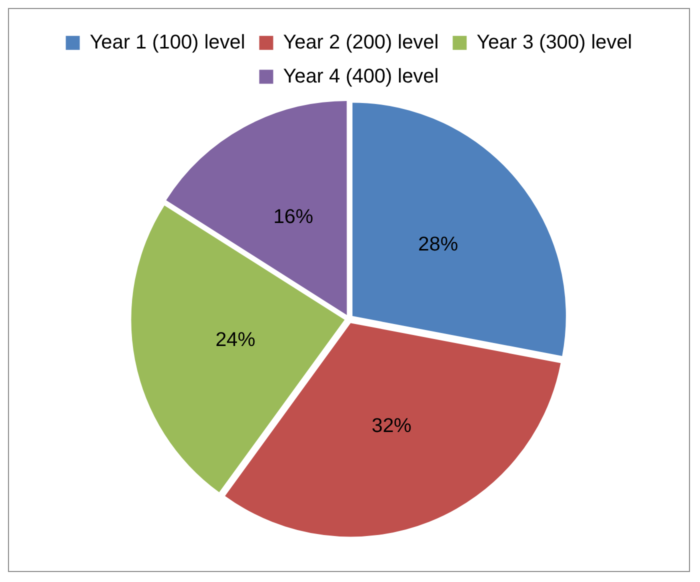 The height and width of the screenshot is (582, 700). I want to click on data-label: 32%, so click(392, 425).